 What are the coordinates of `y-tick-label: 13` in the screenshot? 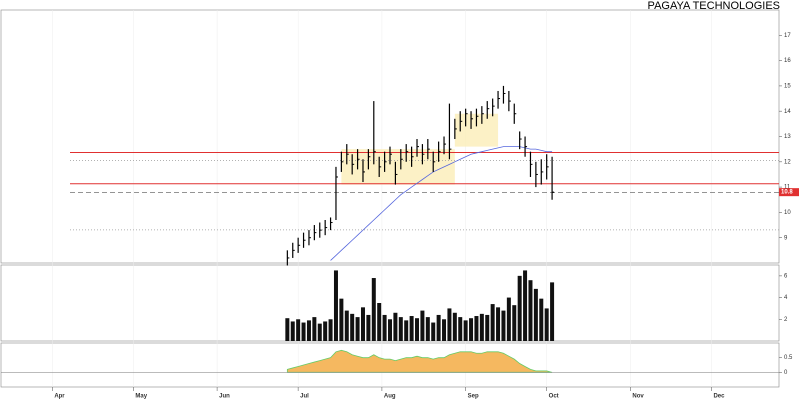 It's located at (787, 137).